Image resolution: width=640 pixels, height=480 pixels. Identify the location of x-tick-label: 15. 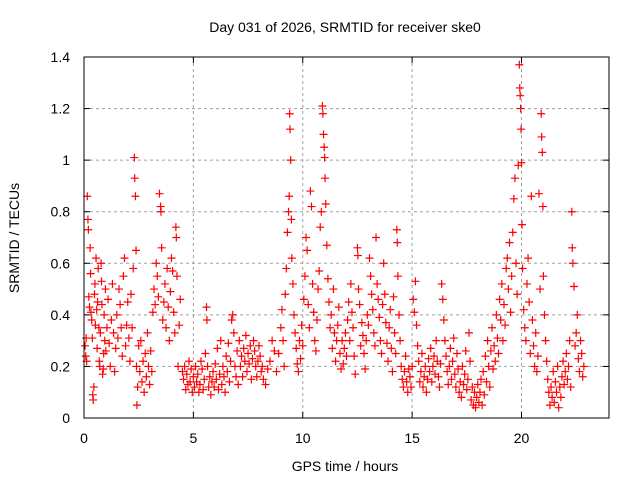
(412, 438).